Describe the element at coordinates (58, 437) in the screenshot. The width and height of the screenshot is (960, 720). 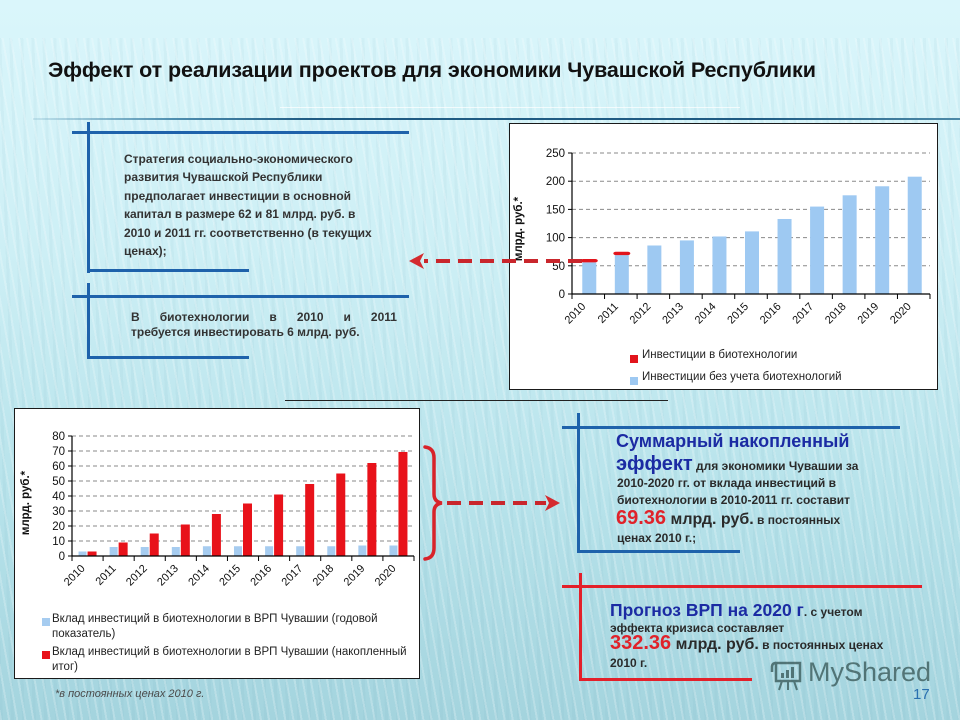
I see `y-tick-label: 80` at that location.